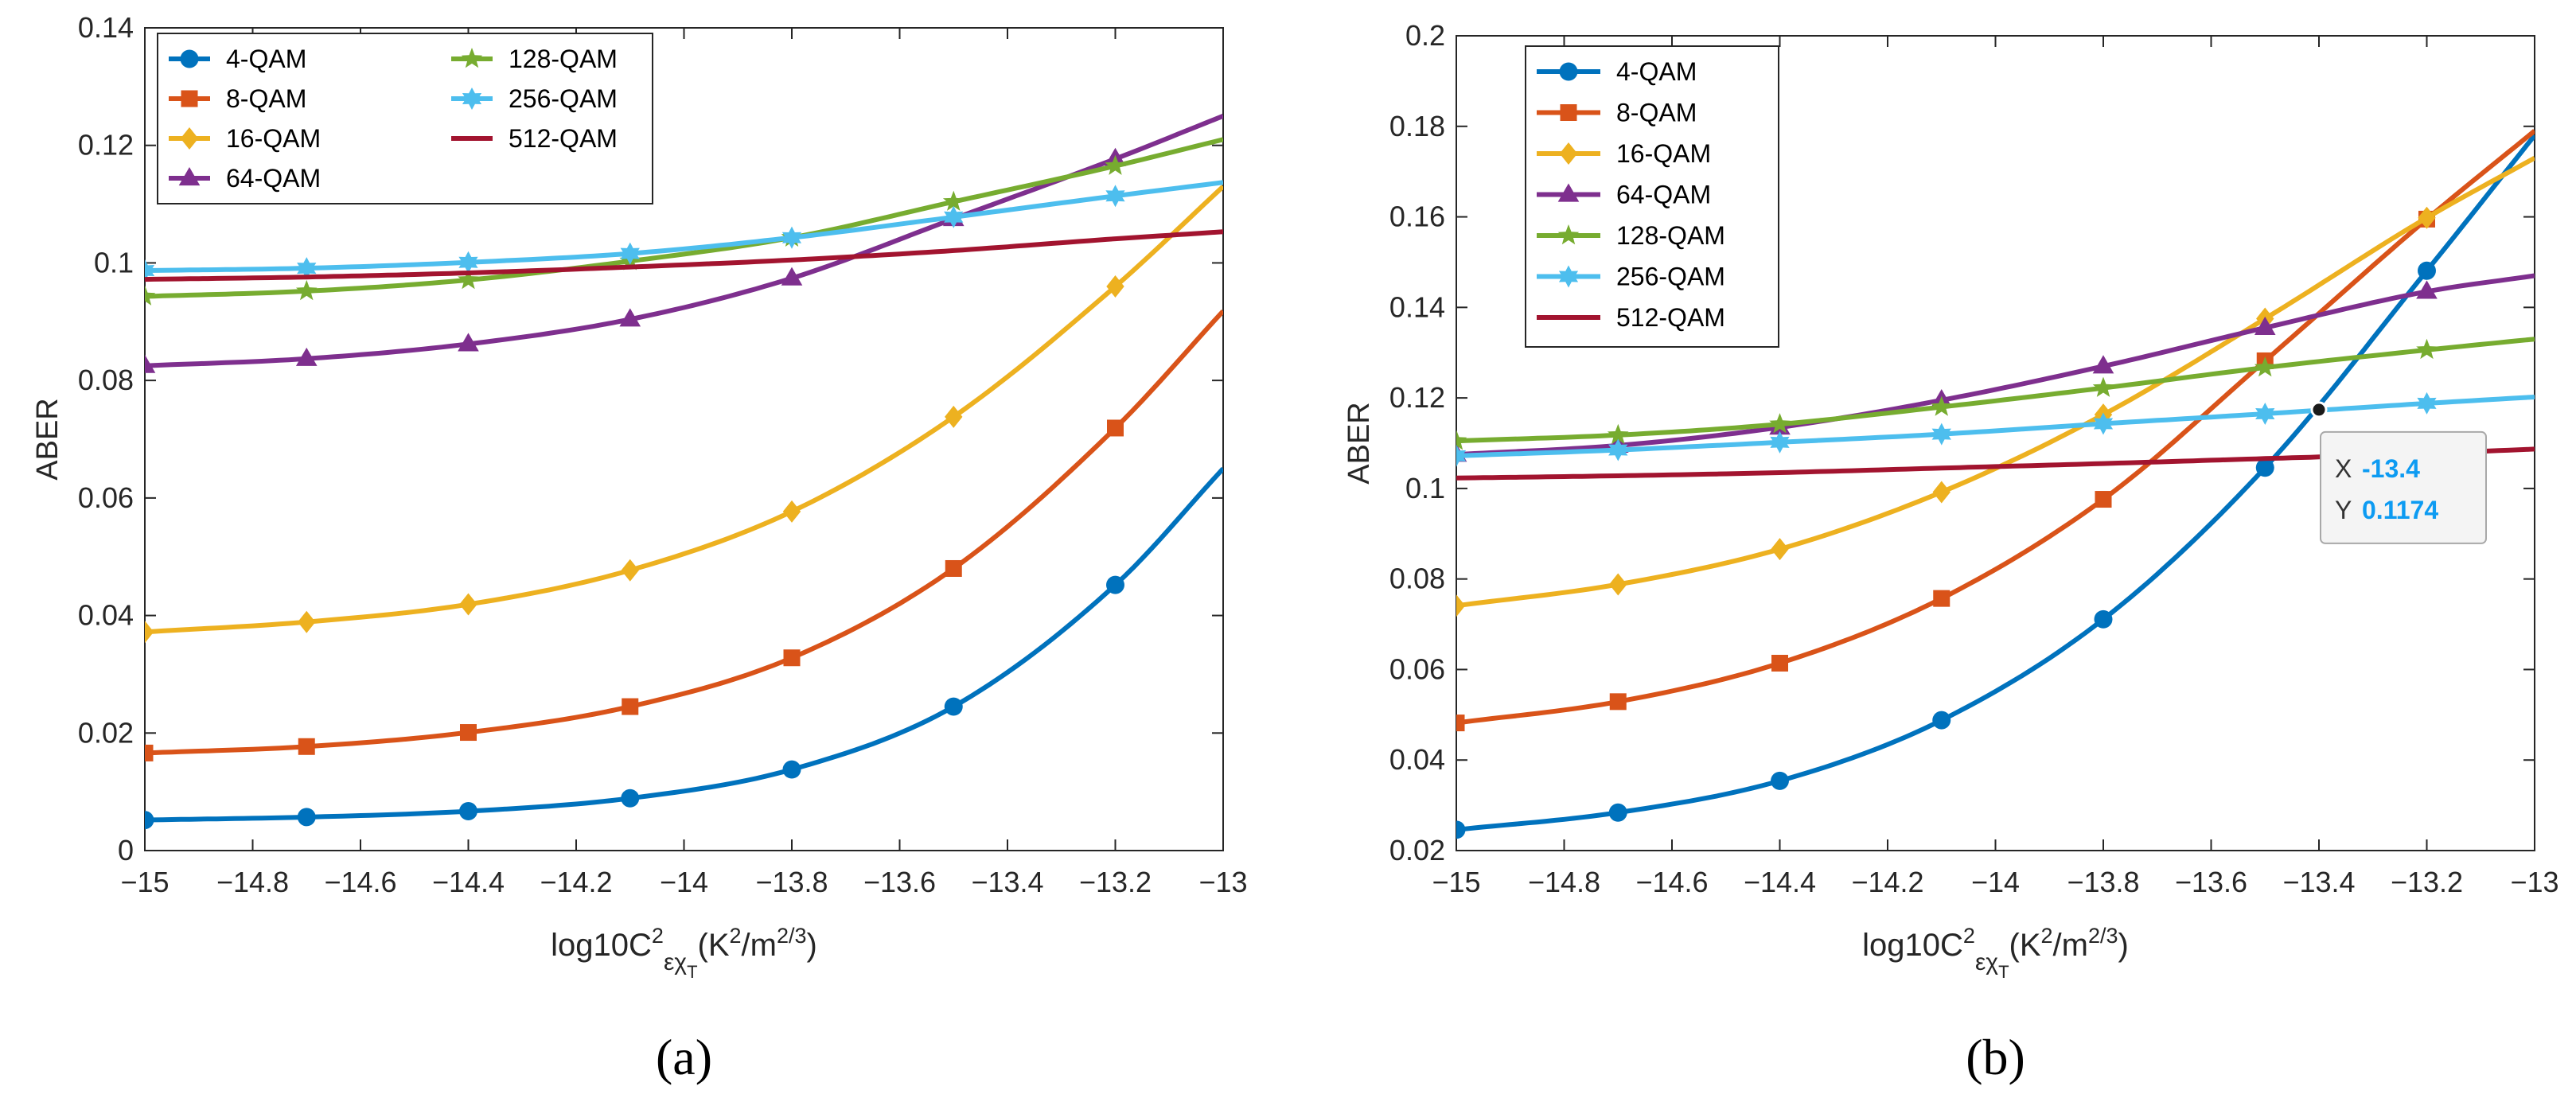 This screenshot has width=2576, height=1102. What do you see at coordinates (47, 439) in the screenshot?
I see `y-axis-label: ABER` at bounding box center [47, 439].